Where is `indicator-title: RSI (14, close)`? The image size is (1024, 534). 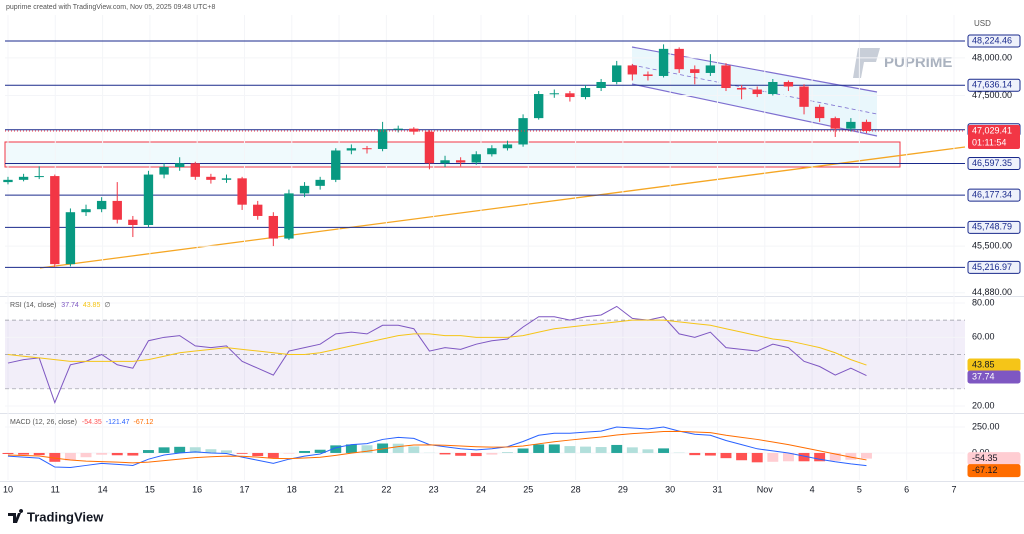
indicator-title: RSI (14, close) is located at coordinates (33, 305).